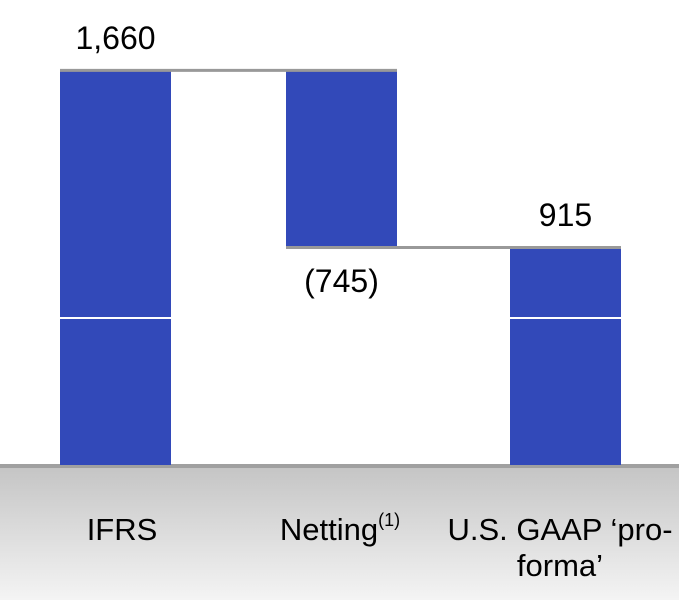 This screenshot has height=600, width=679. Describe the element at coordinates (115, 38) in the screenshot. I see `value-label: 1,660` at that location.